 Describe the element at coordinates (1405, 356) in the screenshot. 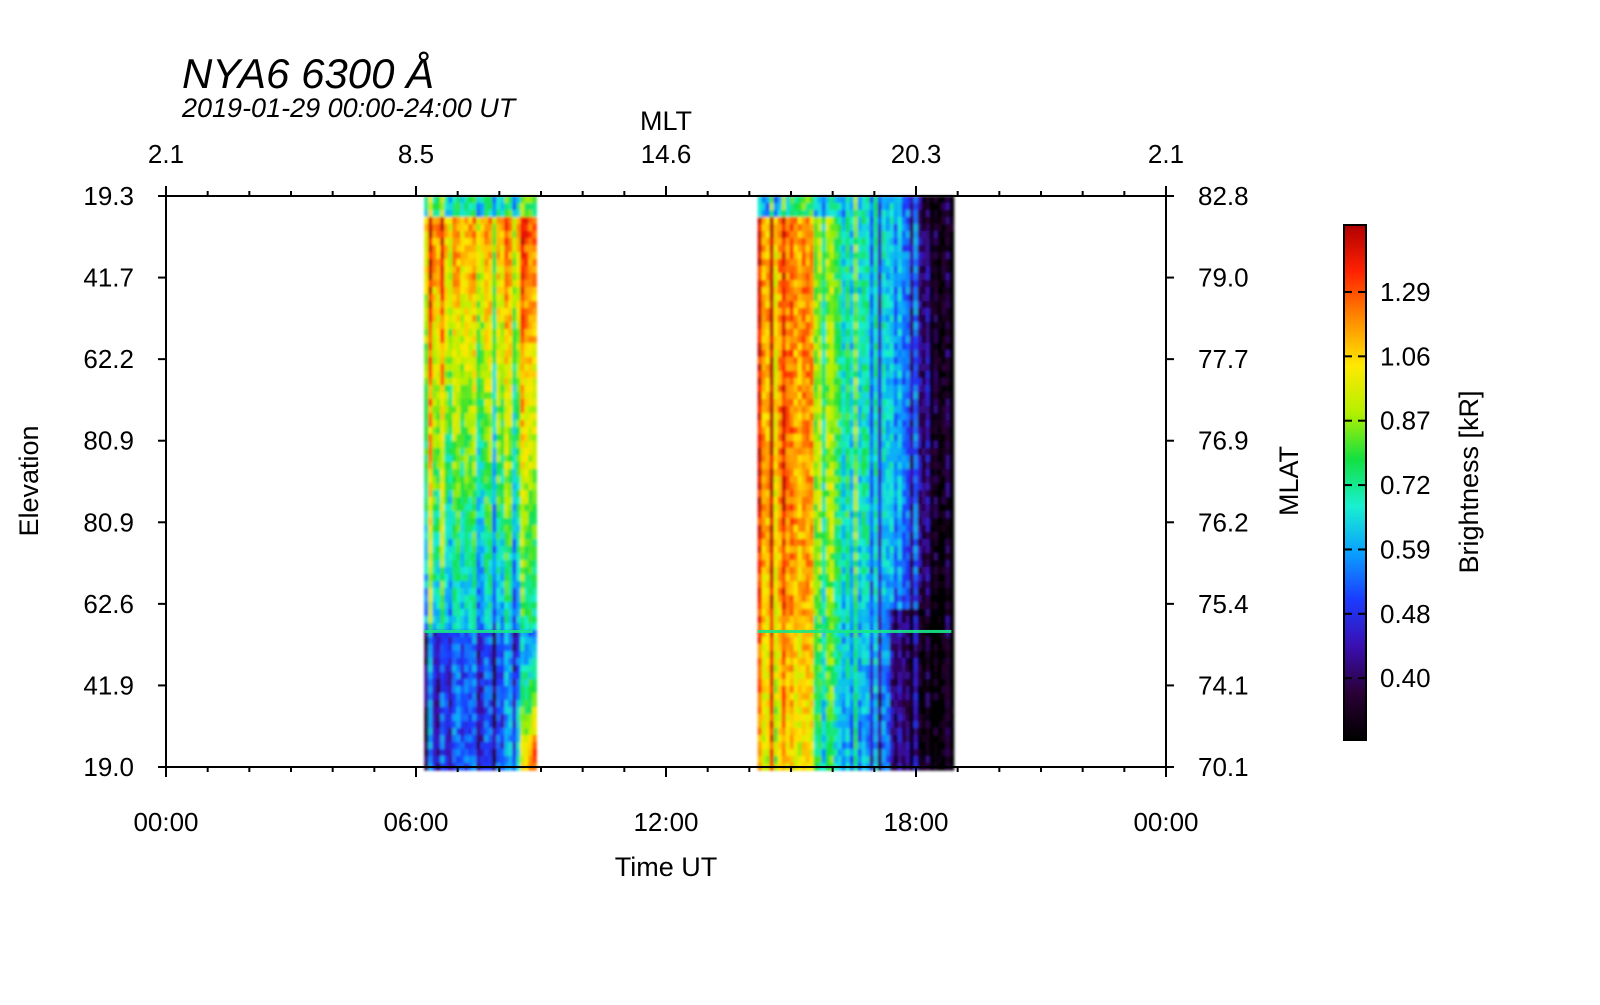

I see `colorbar-tick-label: 1.06` at that location.